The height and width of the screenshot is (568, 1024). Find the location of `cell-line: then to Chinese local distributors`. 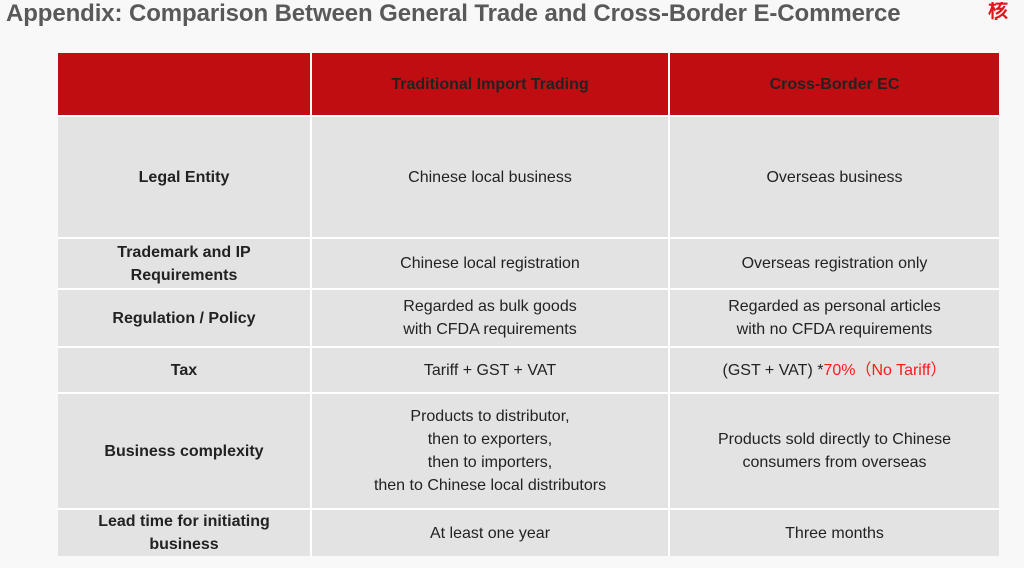

cell-line: then to Chinese local distributors is located at coordinates (490, 485).